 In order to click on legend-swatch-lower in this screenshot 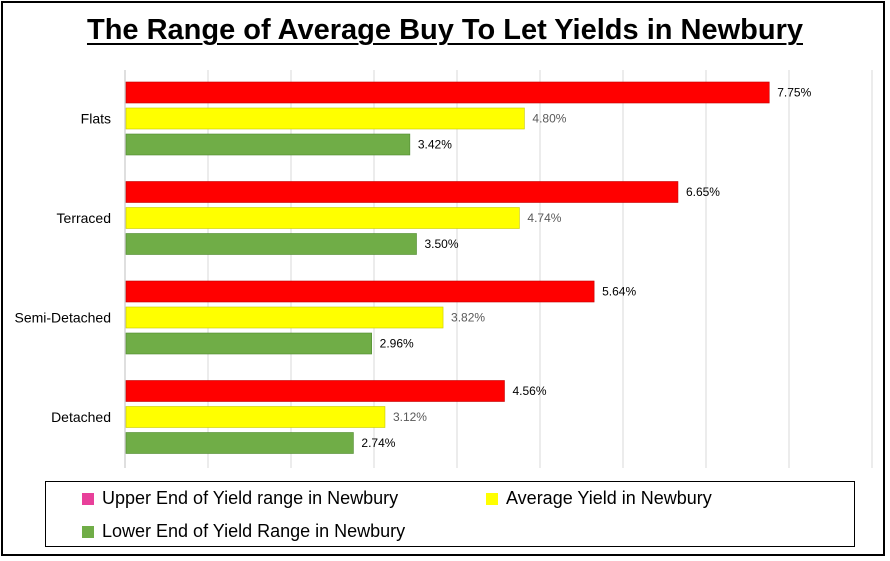, I will do `click(88, 531)`.